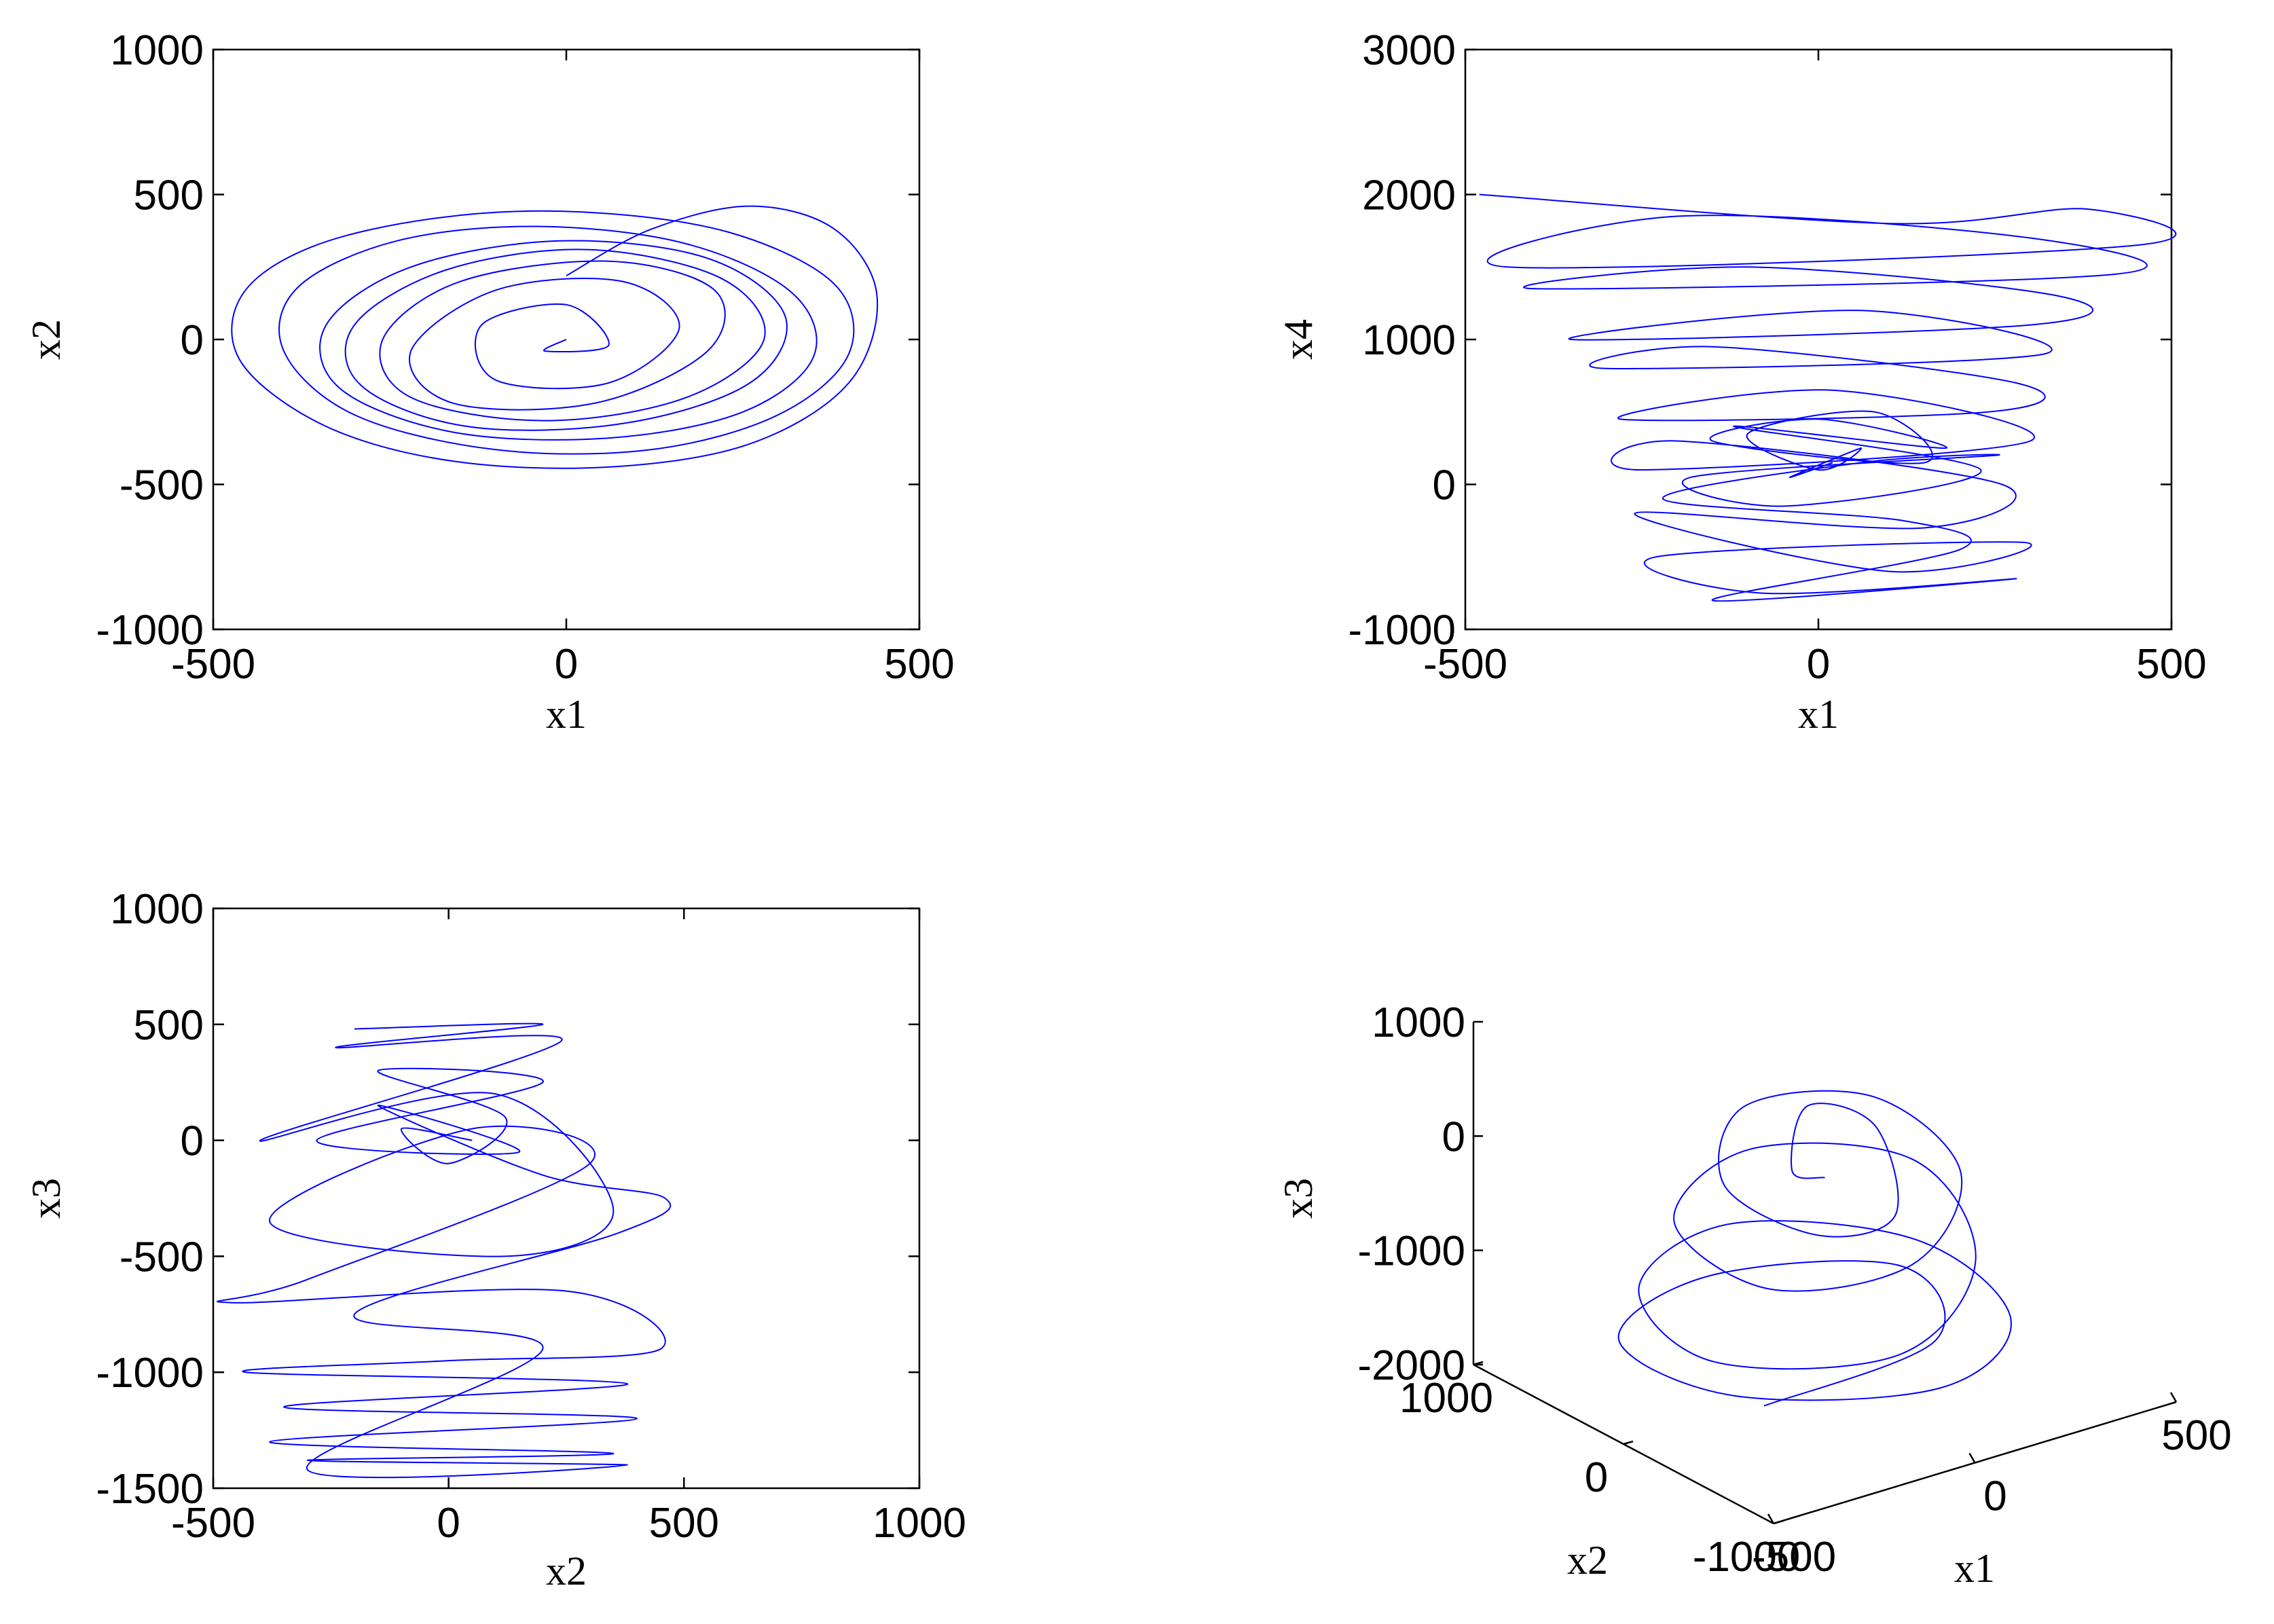  What do you see at coordinates (46, 1198) in the screenshot?
I see `y-axis-label: x3` at bounding box center [46, 1198].